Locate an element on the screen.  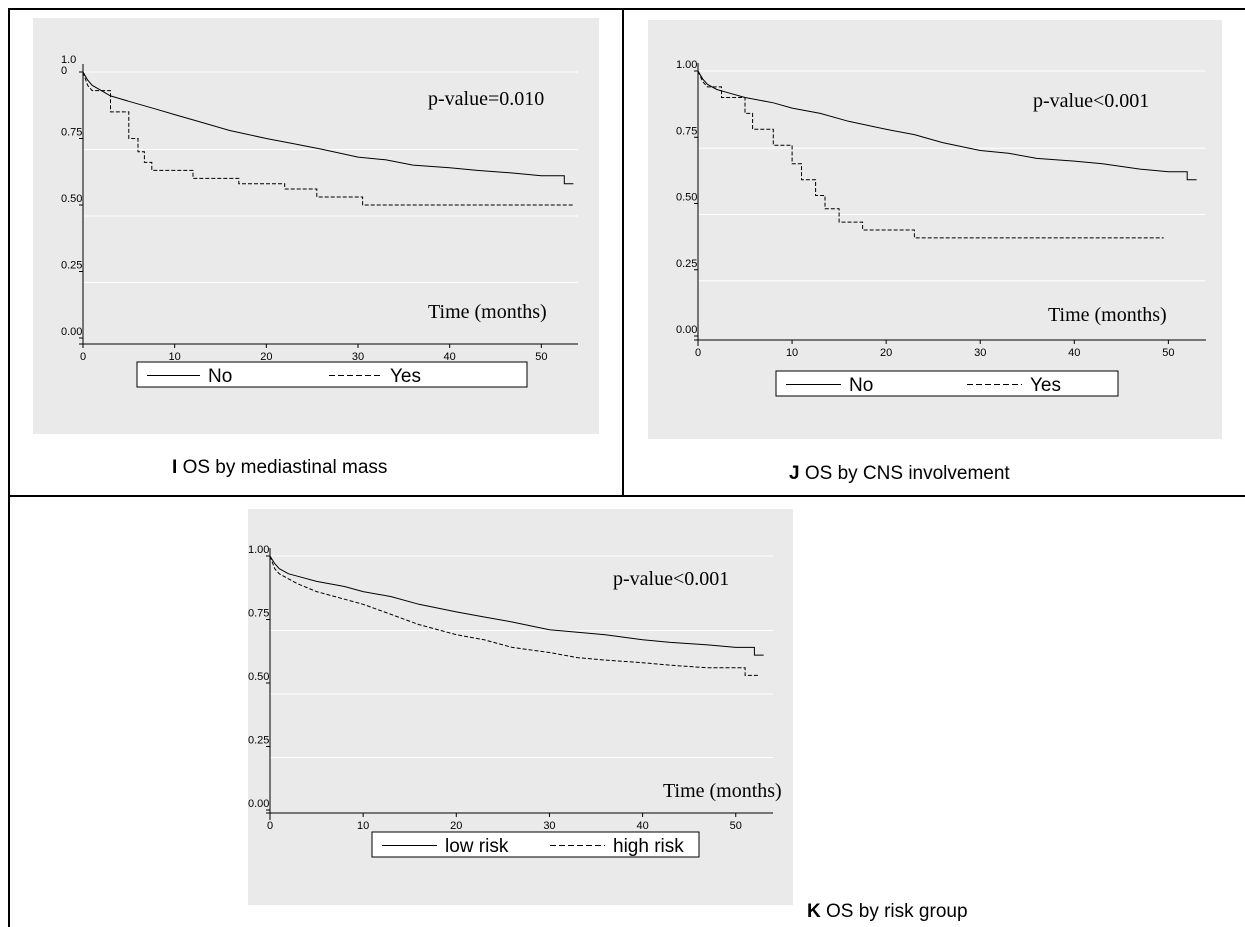
caption-j-text: OS by CNS involvement is located at coordinates (907, 473).